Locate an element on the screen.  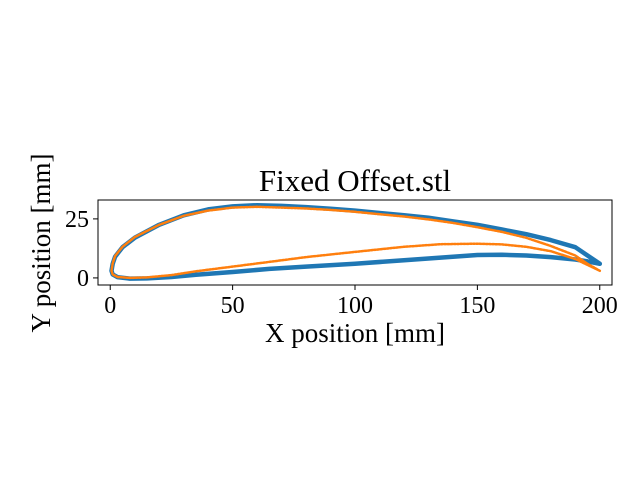
series-2-outline is located at coordinates (356, 242).